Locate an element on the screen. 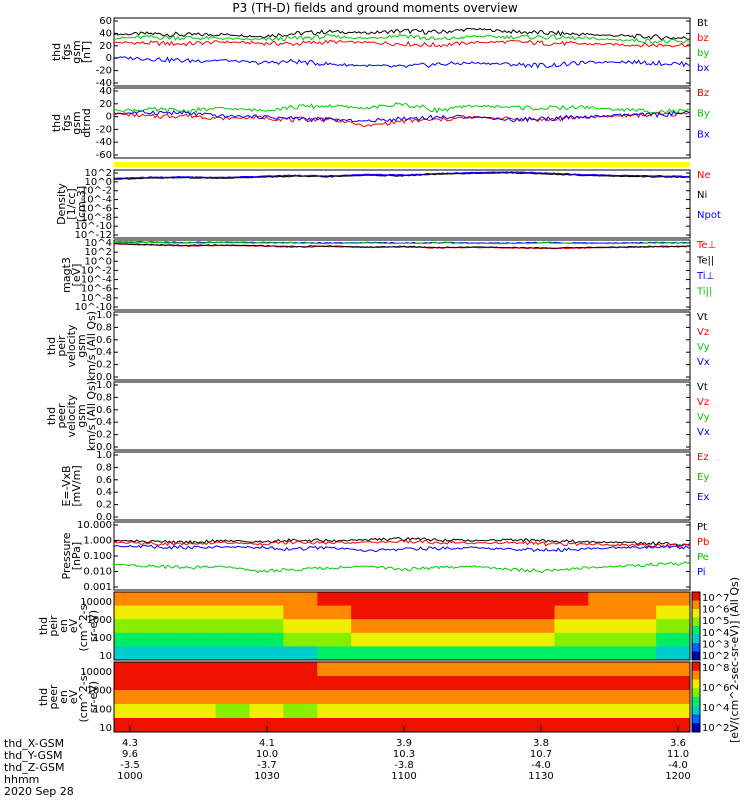  y-axis-label: Pressure is located at coordinates (66, 555).